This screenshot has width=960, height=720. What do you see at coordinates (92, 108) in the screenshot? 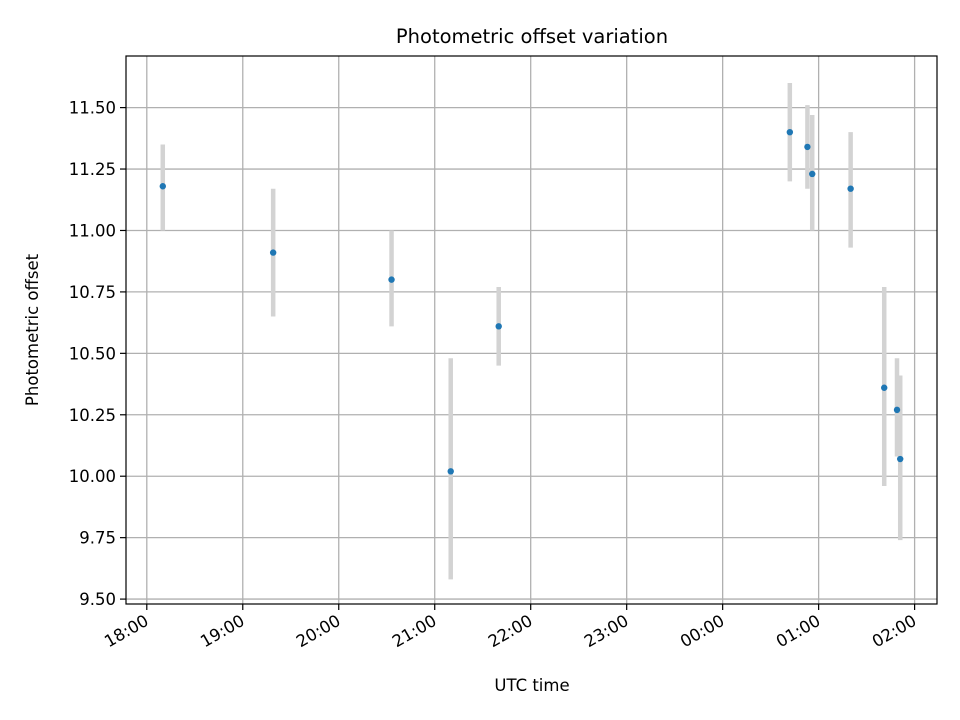
I see `y-tick-label: 11.50` at bounding box center [92, 108].